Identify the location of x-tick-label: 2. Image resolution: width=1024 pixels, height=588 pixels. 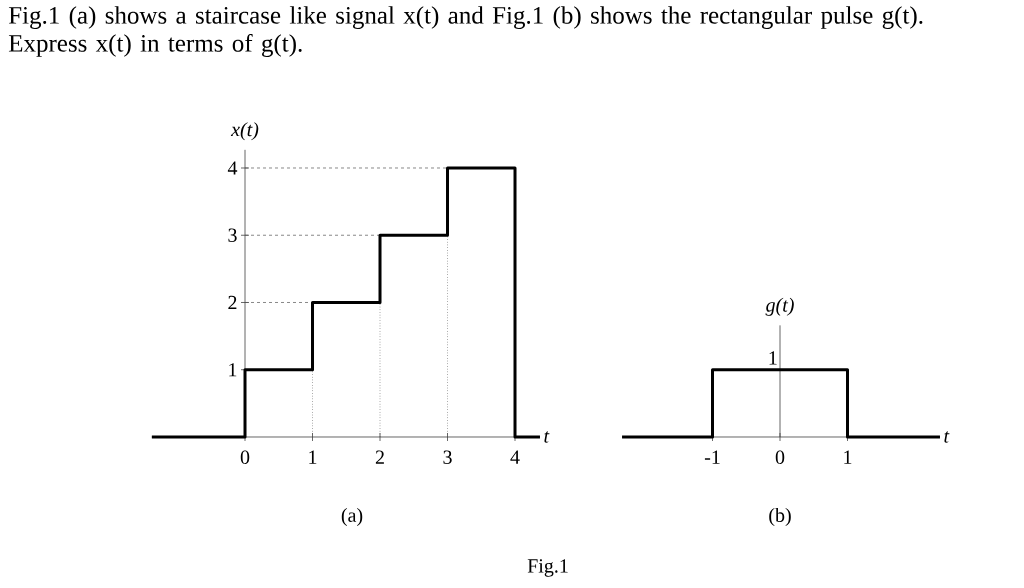
(379, 457).